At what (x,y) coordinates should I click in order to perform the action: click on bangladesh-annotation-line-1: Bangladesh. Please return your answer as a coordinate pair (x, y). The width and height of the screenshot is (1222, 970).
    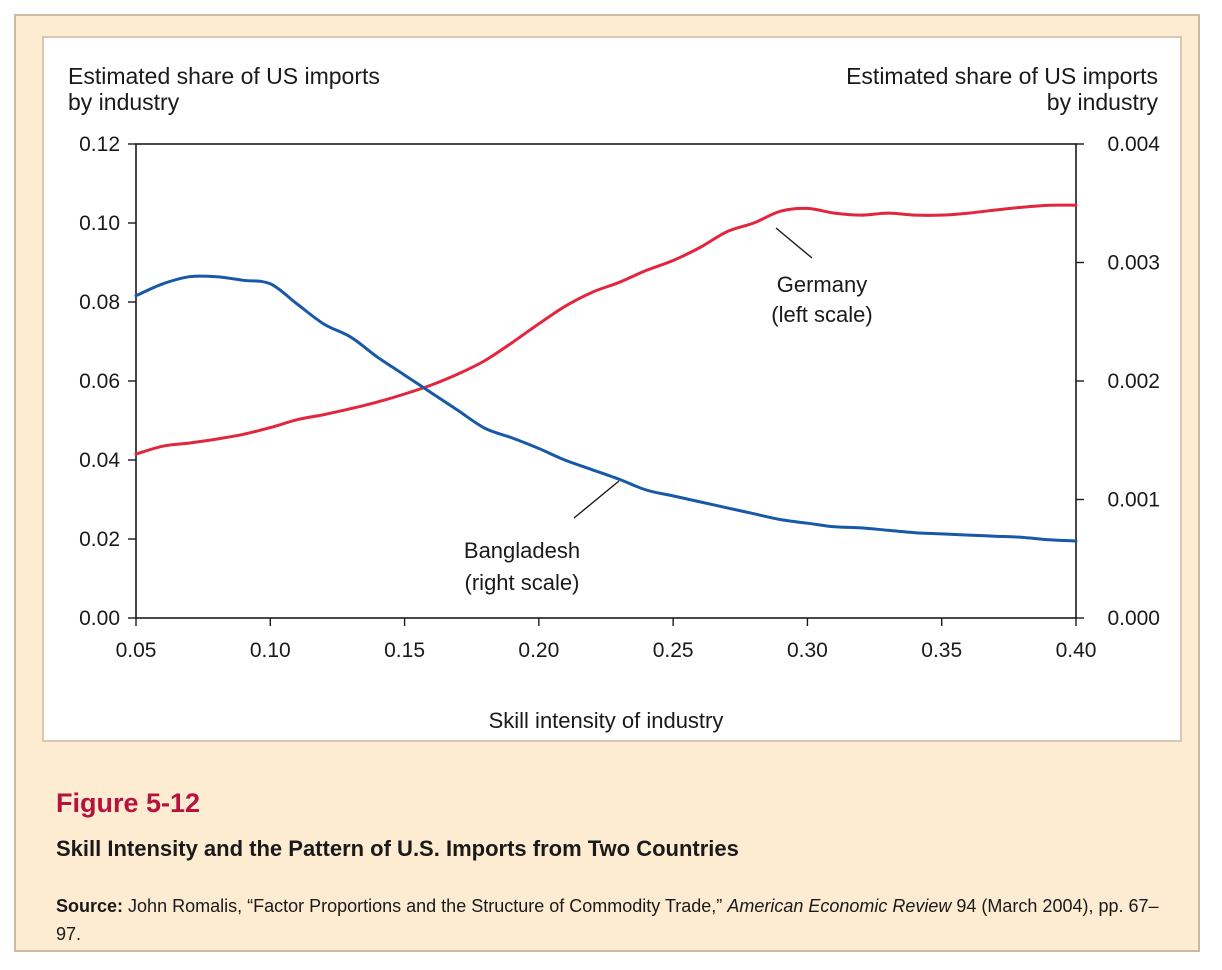
    Looking at the image, I should click on (522, 550).